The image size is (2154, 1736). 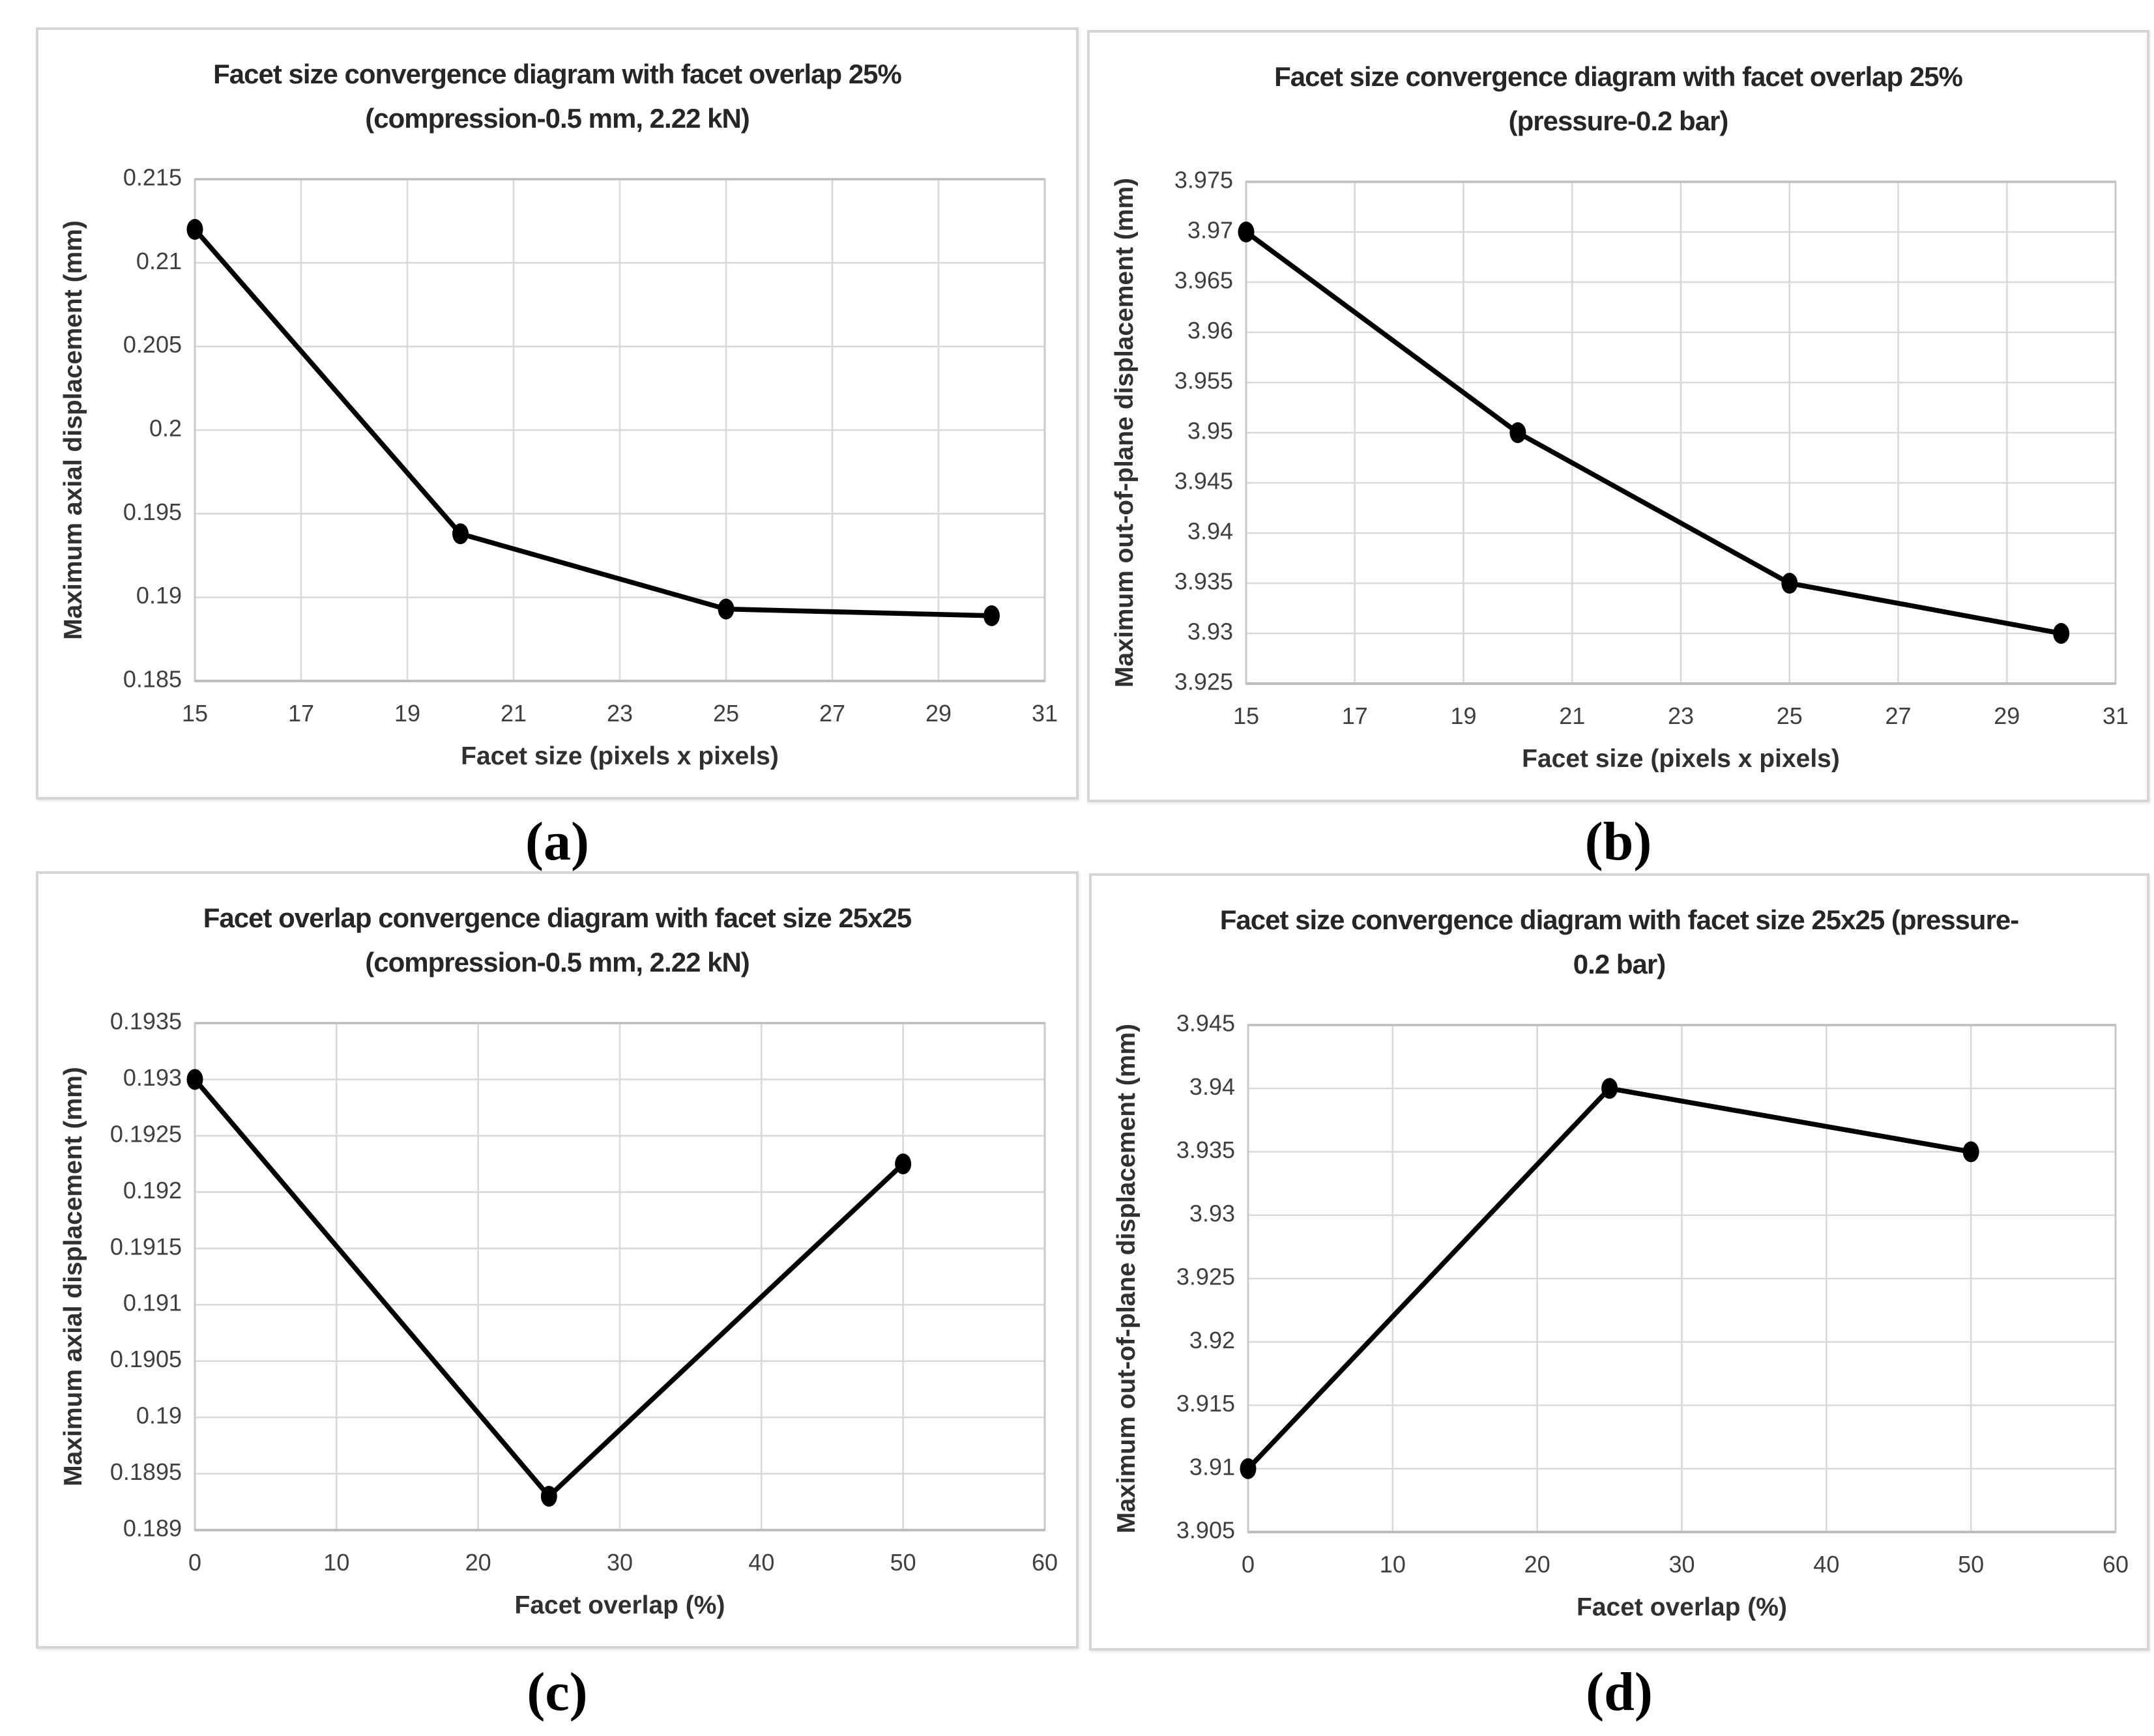 What do you see at coordinates (1618, 841) in the screenshot?
I see `subfigure-label-b: (b)` at bounding box center [1618, 841].